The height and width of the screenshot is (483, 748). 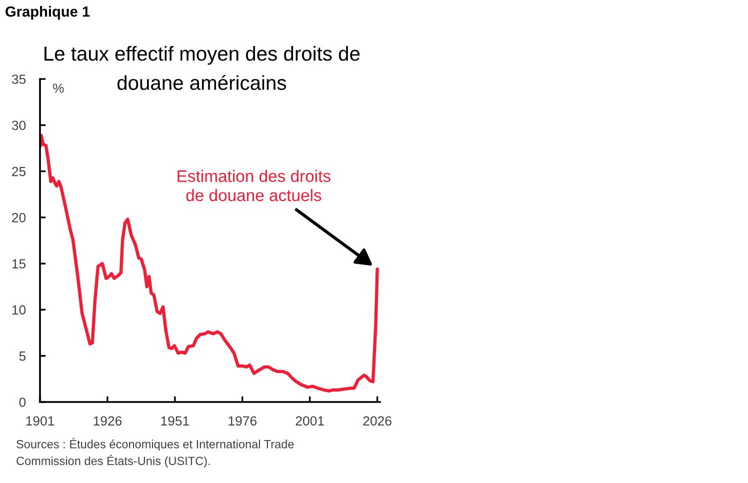 I want to click on x-tick-label: 1901, so click(x=40, y=421).